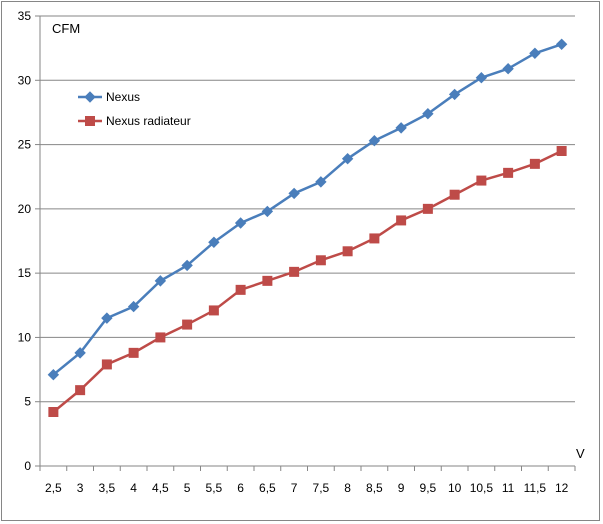 The image size is (603, 524). I want to click on y-tick-label: 10, so click(25, 337).